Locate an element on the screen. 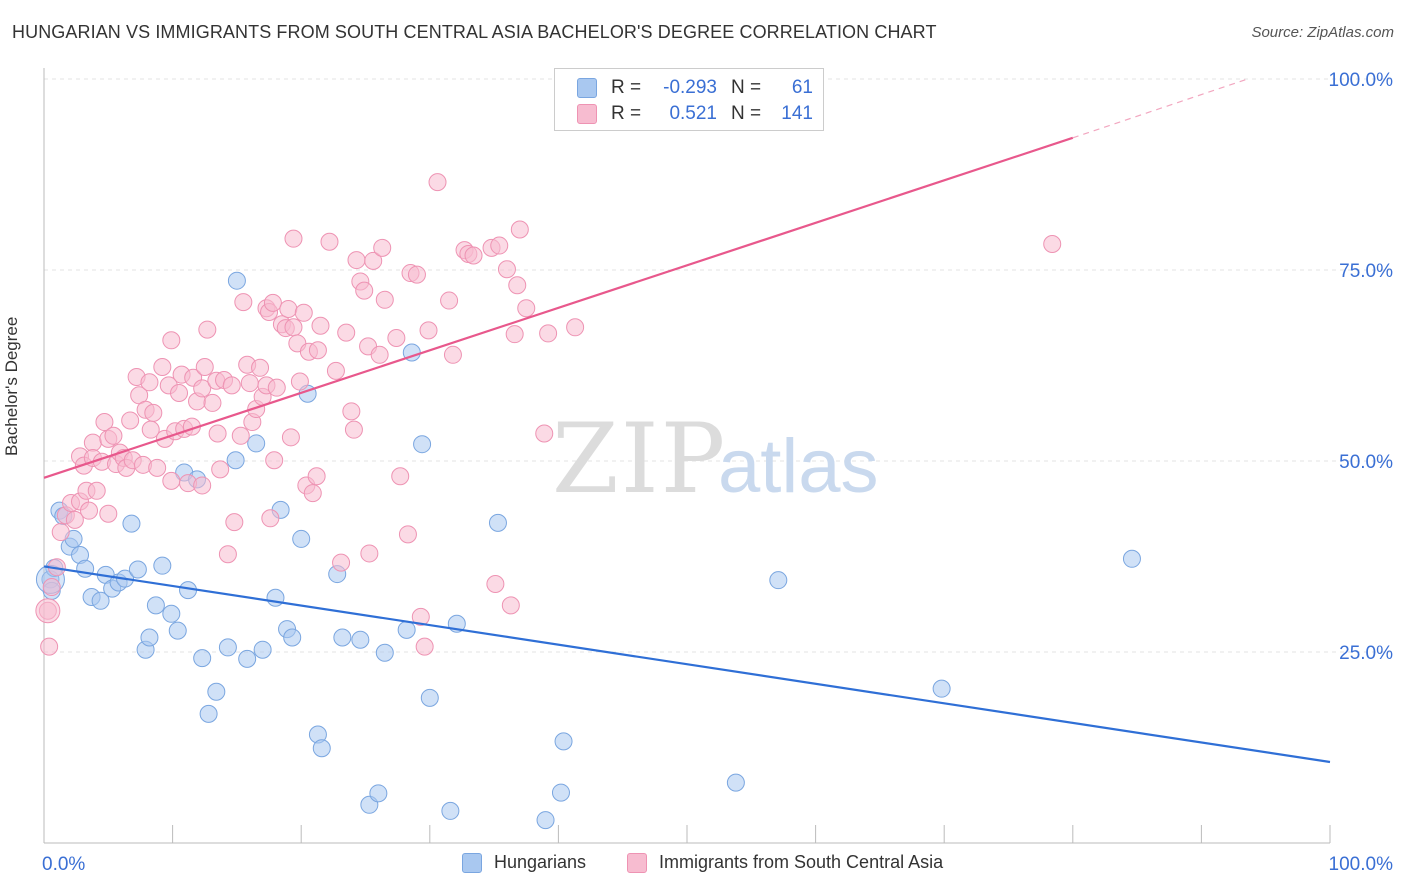  y-axis-label: Bachelor's Degree is located at coordinates (11, 386).